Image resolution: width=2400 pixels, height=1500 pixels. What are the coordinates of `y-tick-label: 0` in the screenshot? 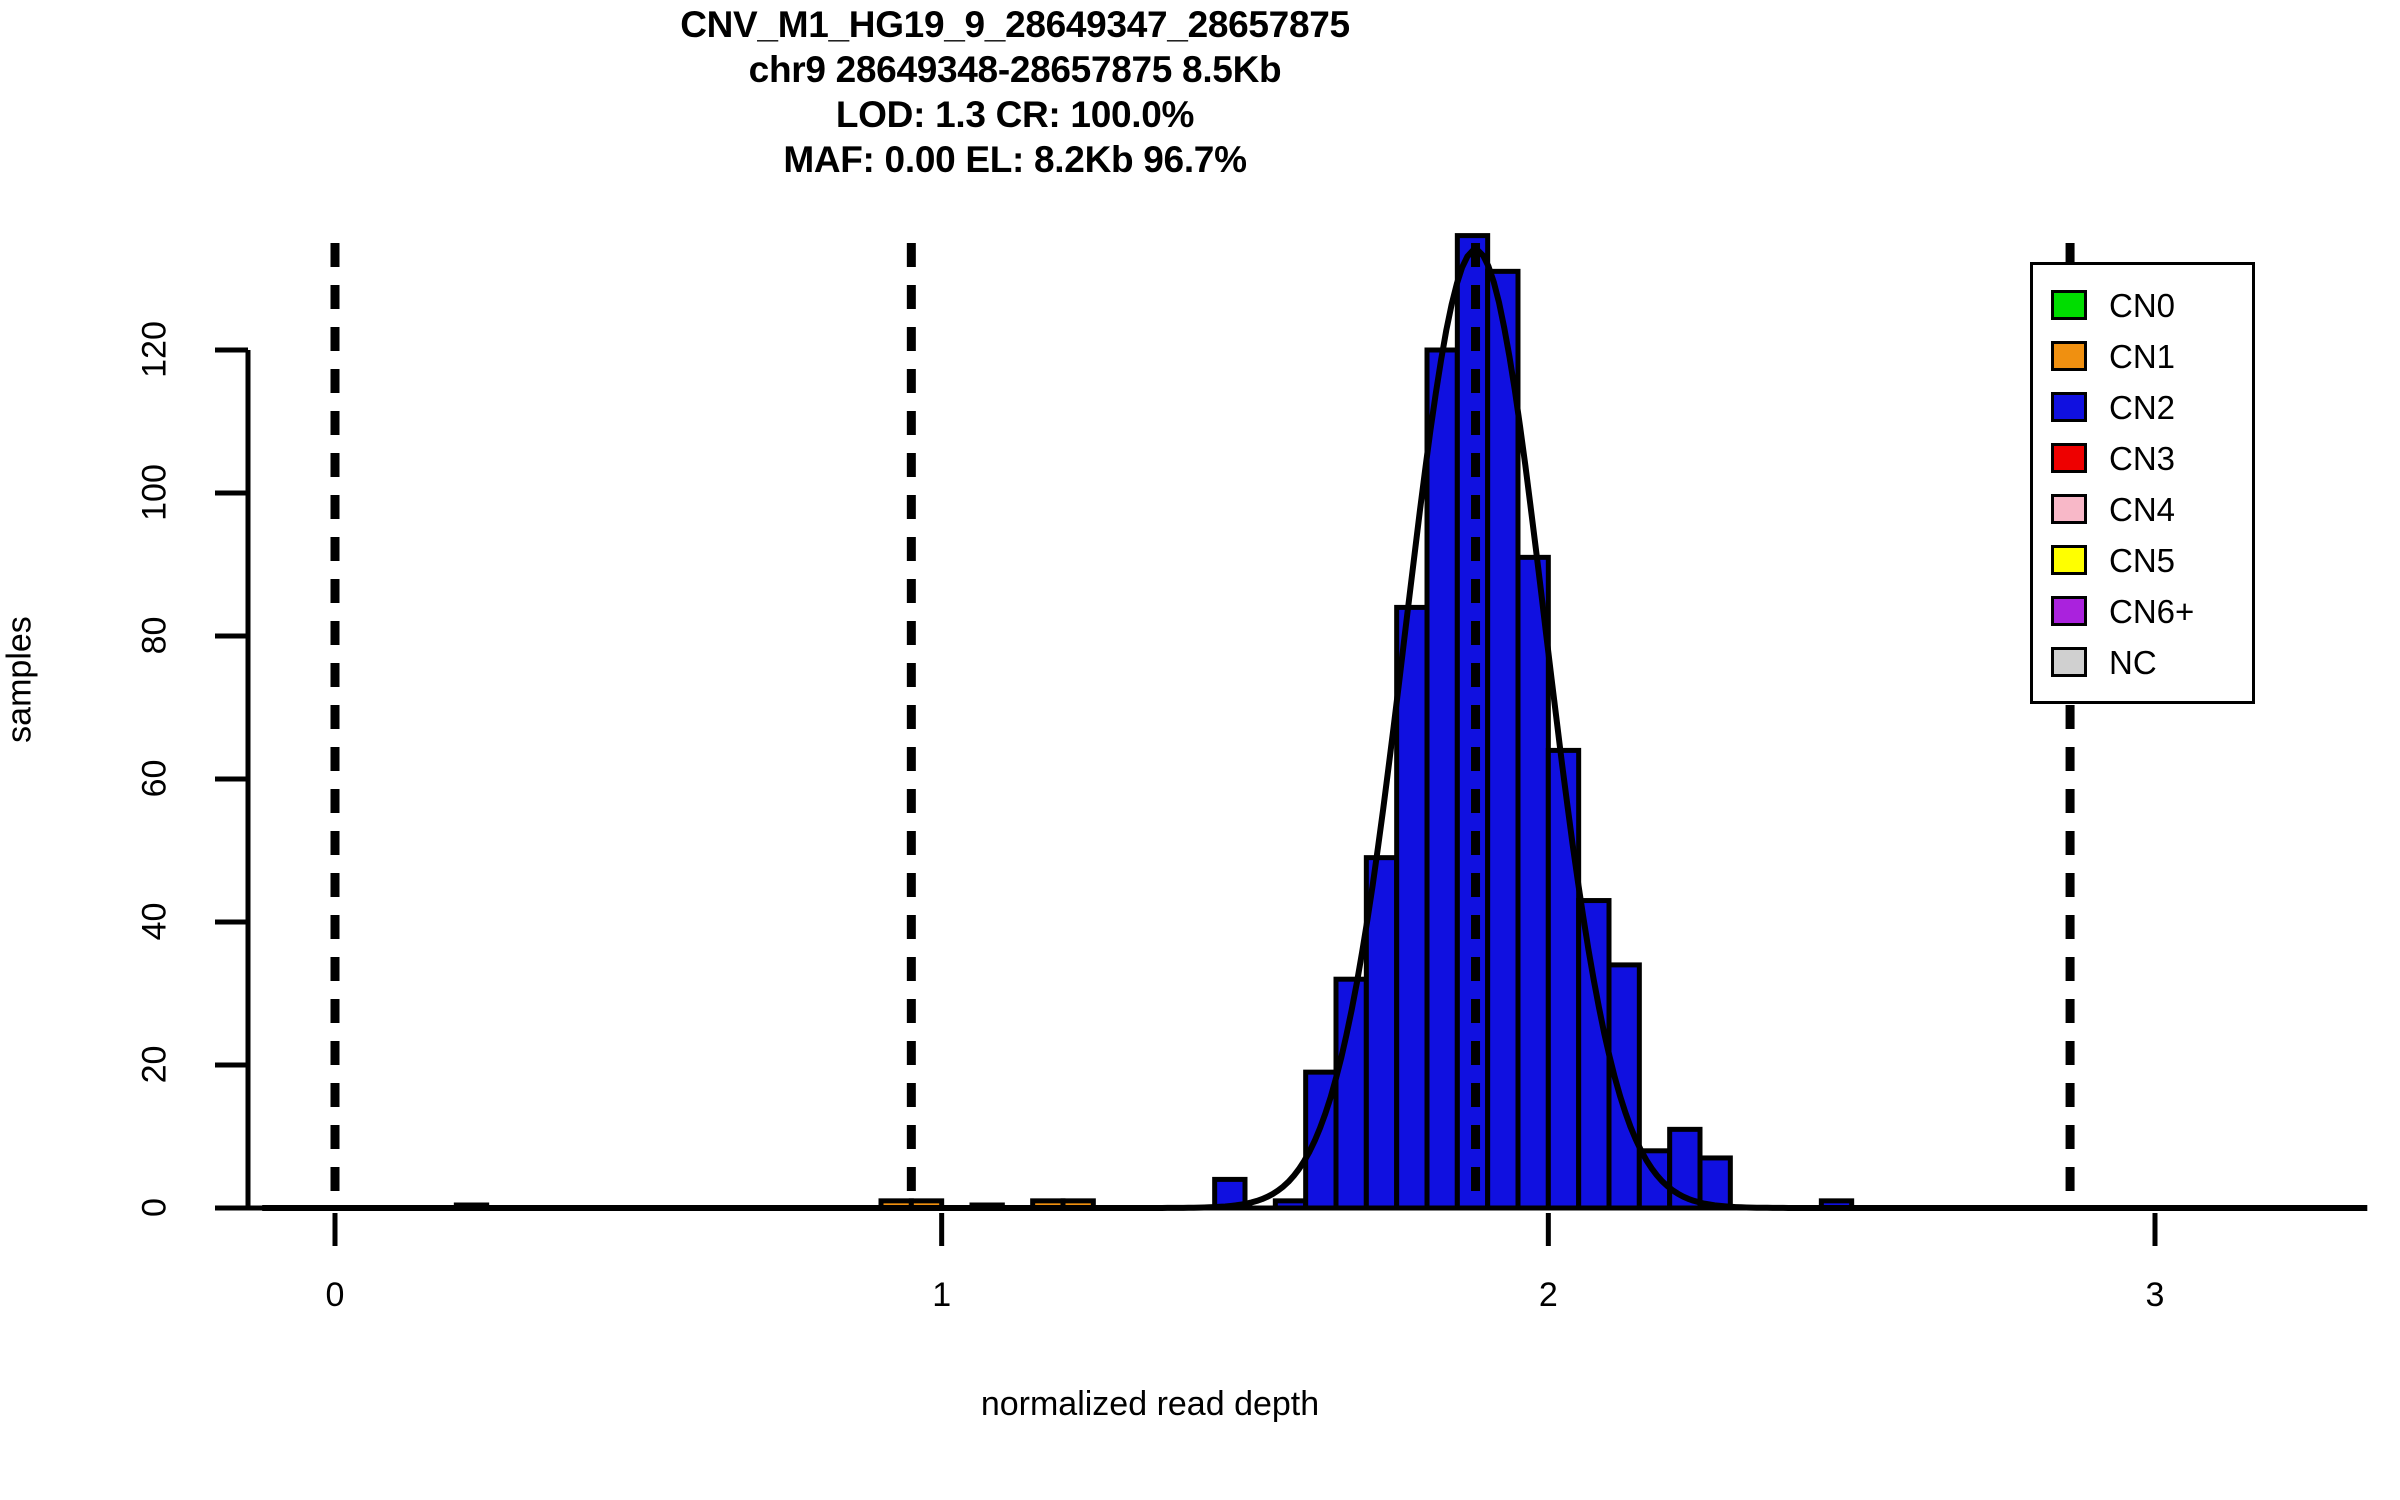 It's located at (154, 1207).